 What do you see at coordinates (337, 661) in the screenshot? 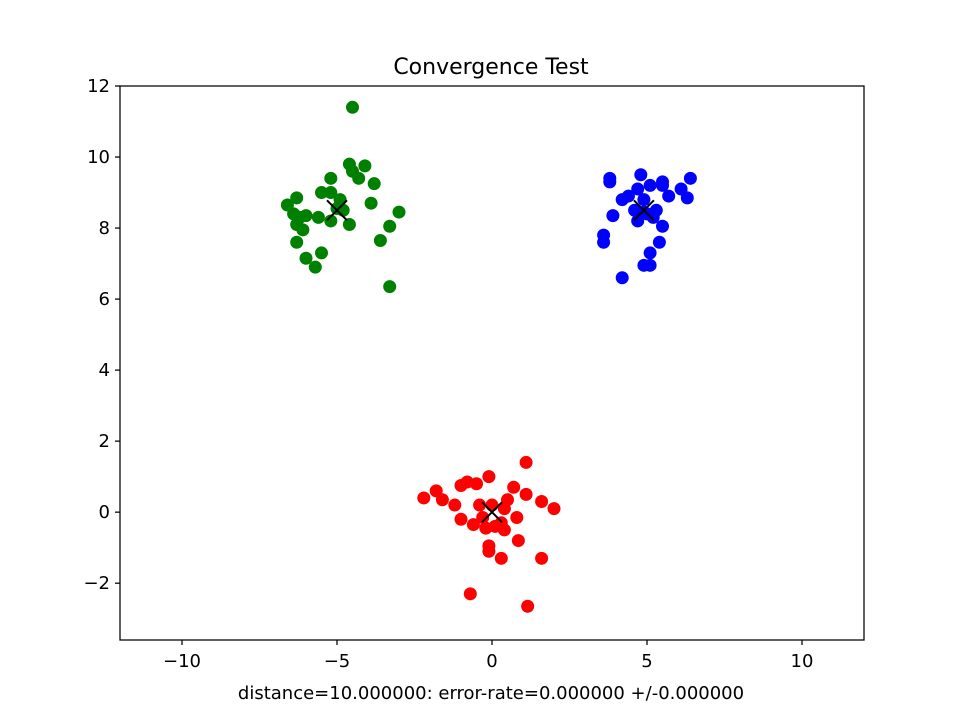
I see `x-tick-label: −5` at bounding box center [337, 661].